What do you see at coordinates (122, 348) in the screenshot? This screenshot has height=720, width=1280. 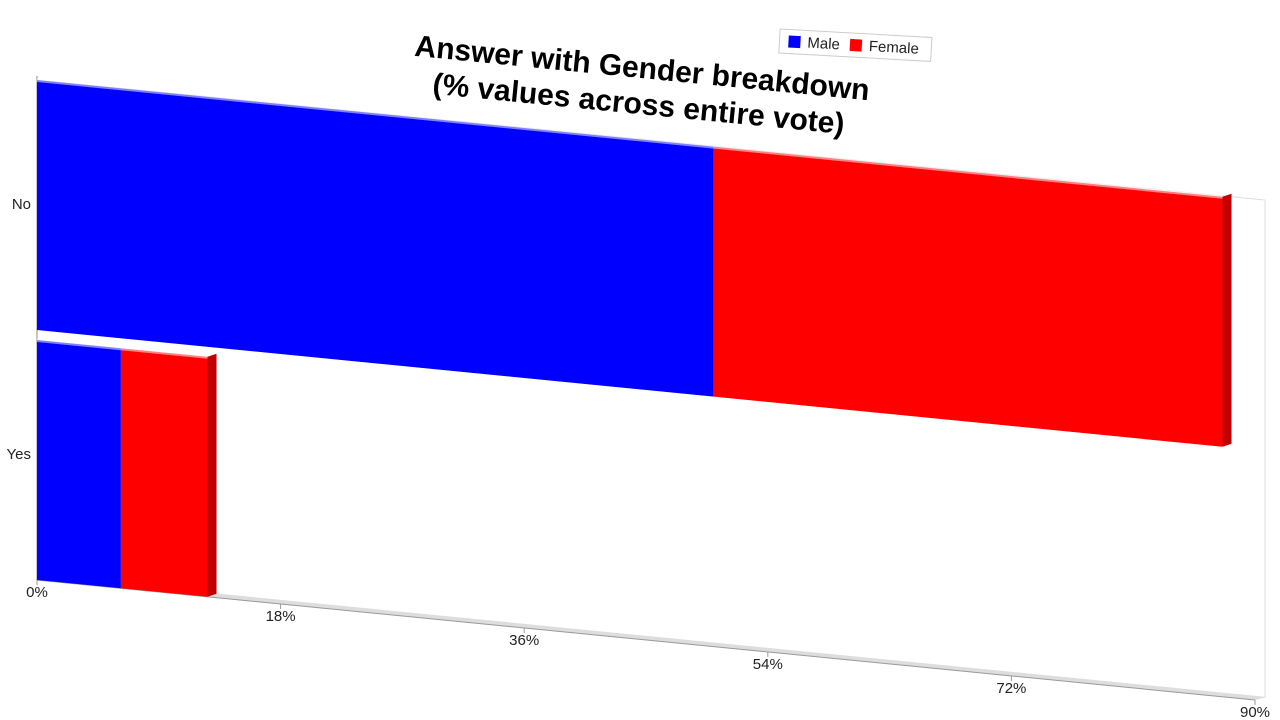 I see `bar-highlight` at bounding box center [122, 348].